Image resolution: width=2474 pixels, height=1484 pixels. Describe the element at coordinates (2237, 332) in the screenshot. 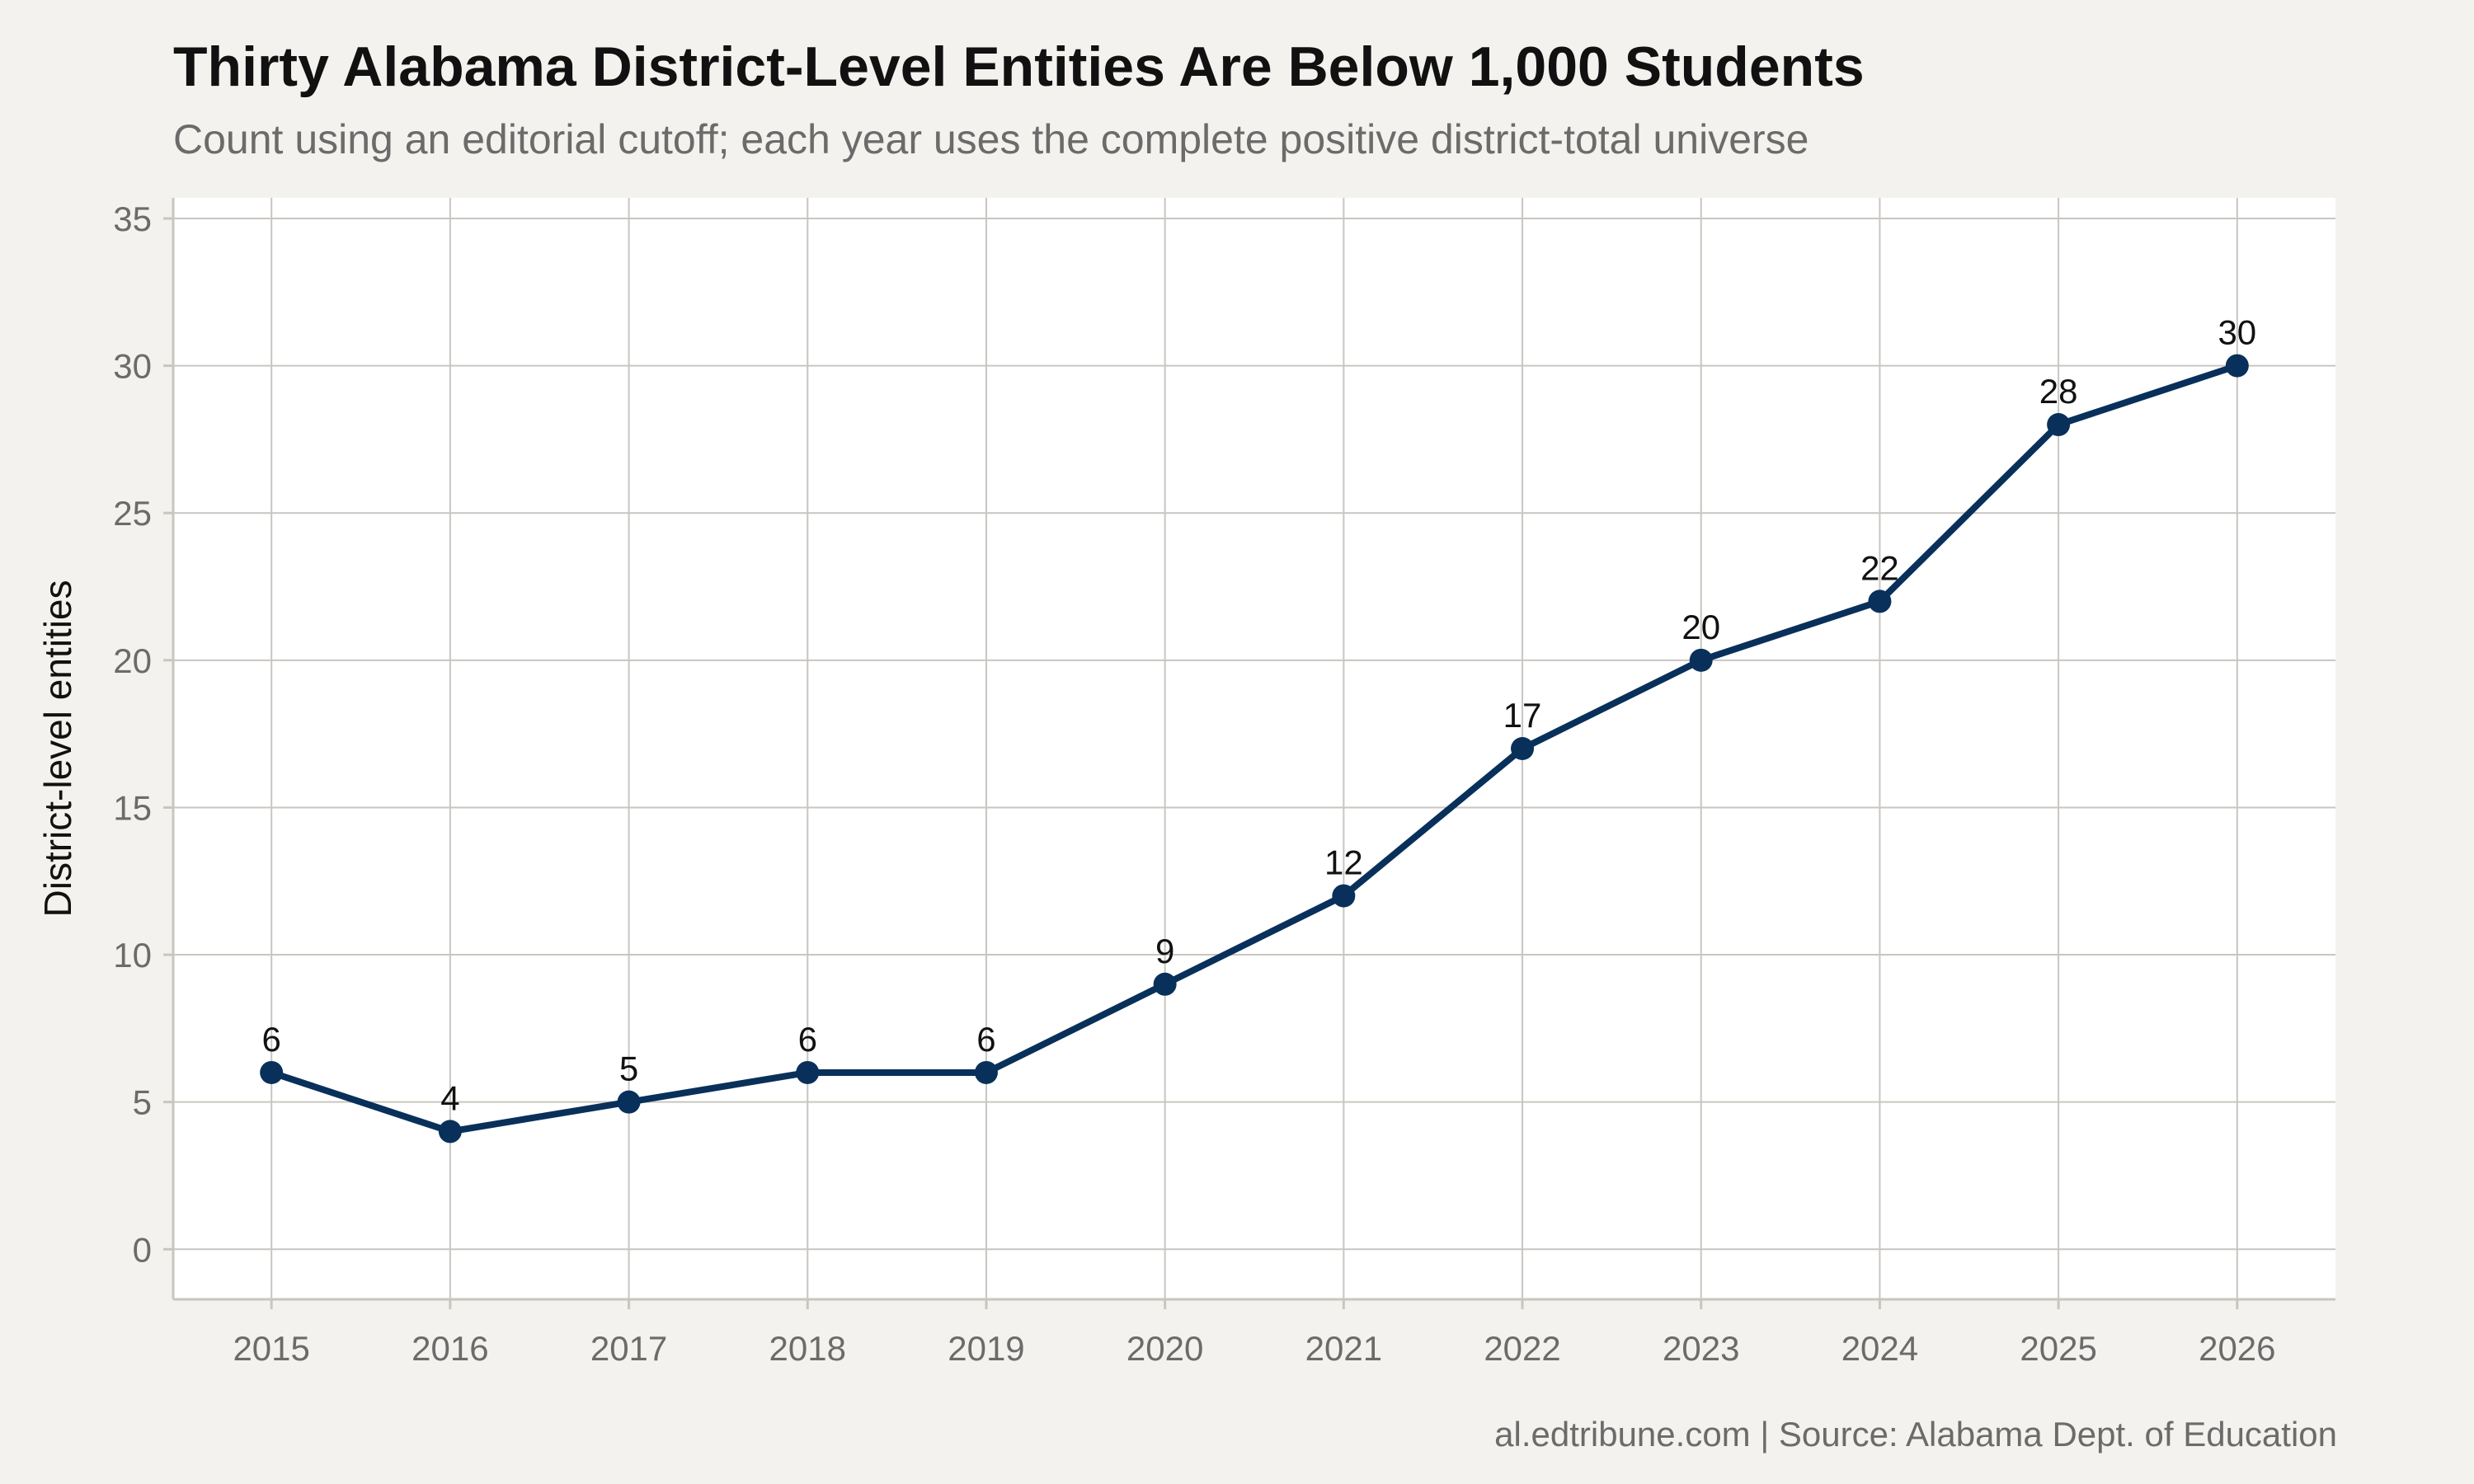

I see `data-label: 30` at that location.